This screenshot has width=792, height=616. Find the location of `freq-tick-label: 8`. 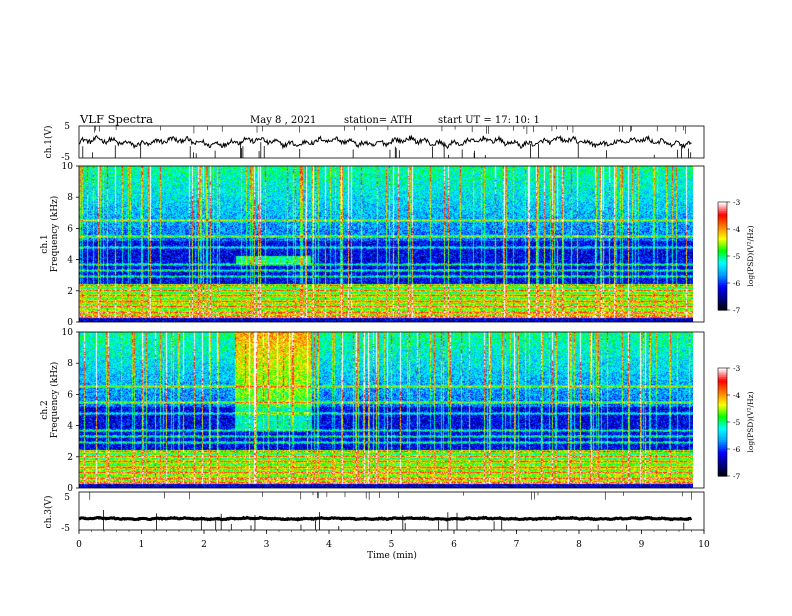

freq-tick-label: 8 is located at coordinates (70, 198).